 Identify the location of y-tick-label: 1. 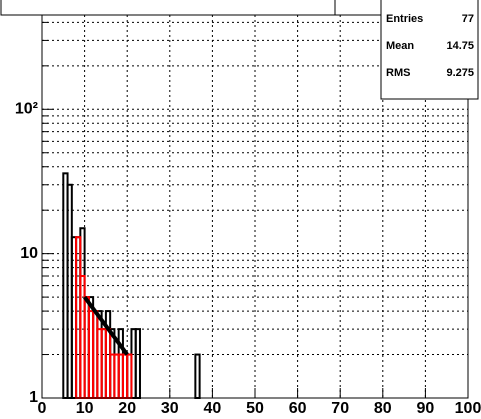
(33, 397).